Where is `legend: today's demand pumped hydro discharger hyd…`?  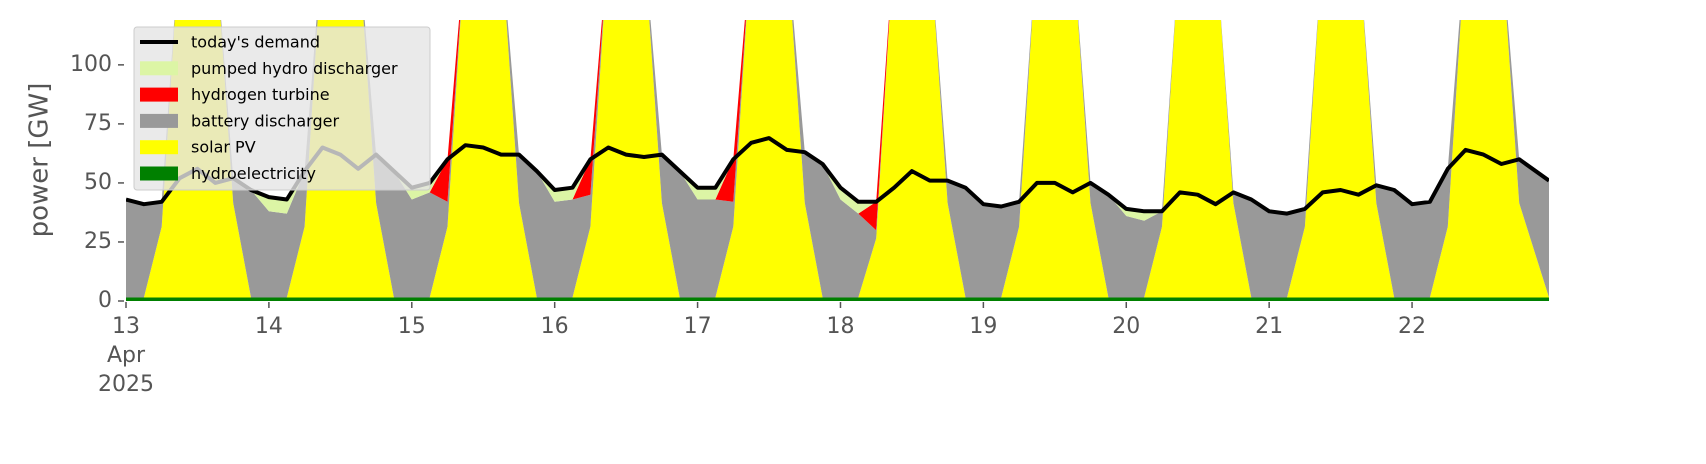 legend: today's demand pumped hydro discharger hyd… is located at coordinates (282, 108).